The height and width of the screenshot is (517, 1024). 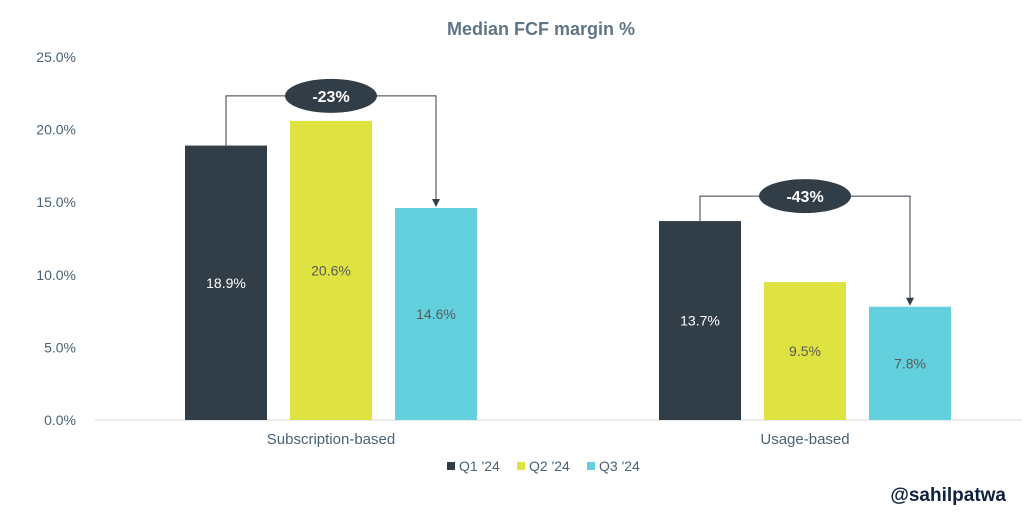 I want to click on bar-data-label: 7.8%, so click(x=910, y=363).